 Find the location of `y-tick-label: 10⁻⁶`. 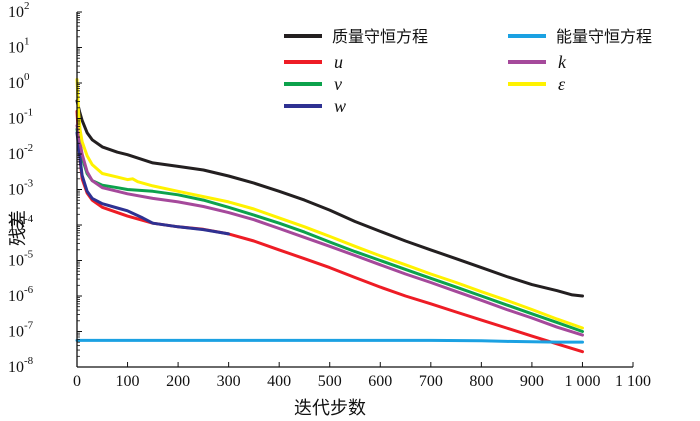

y-tick-label: 10⁻⁶ is located at coordinates (21, 294).